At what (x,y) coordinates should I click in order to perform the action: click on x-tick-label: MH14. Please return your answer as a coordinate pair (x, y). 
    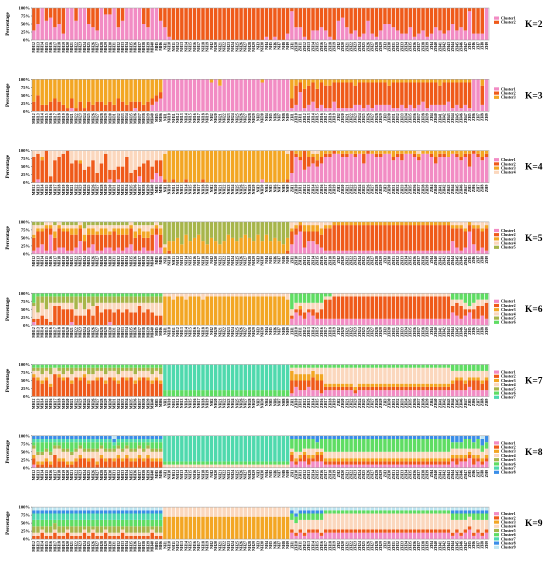
    Looking at the image, I should click on (43, 261).